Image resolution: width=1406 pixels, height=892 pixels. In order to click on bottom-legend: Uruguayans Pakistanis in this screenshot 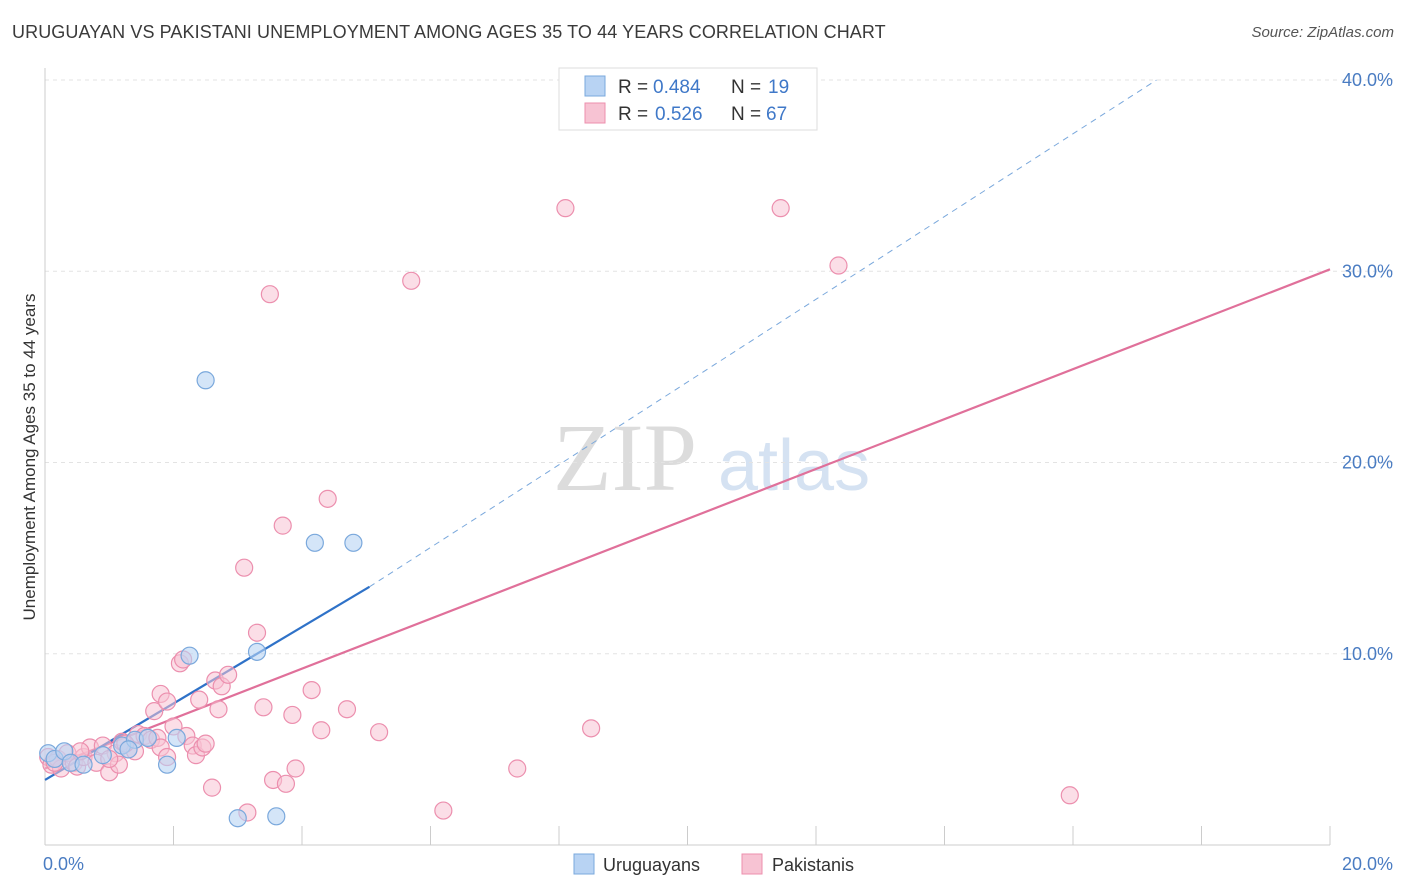, I will do `click(713, 864)`.